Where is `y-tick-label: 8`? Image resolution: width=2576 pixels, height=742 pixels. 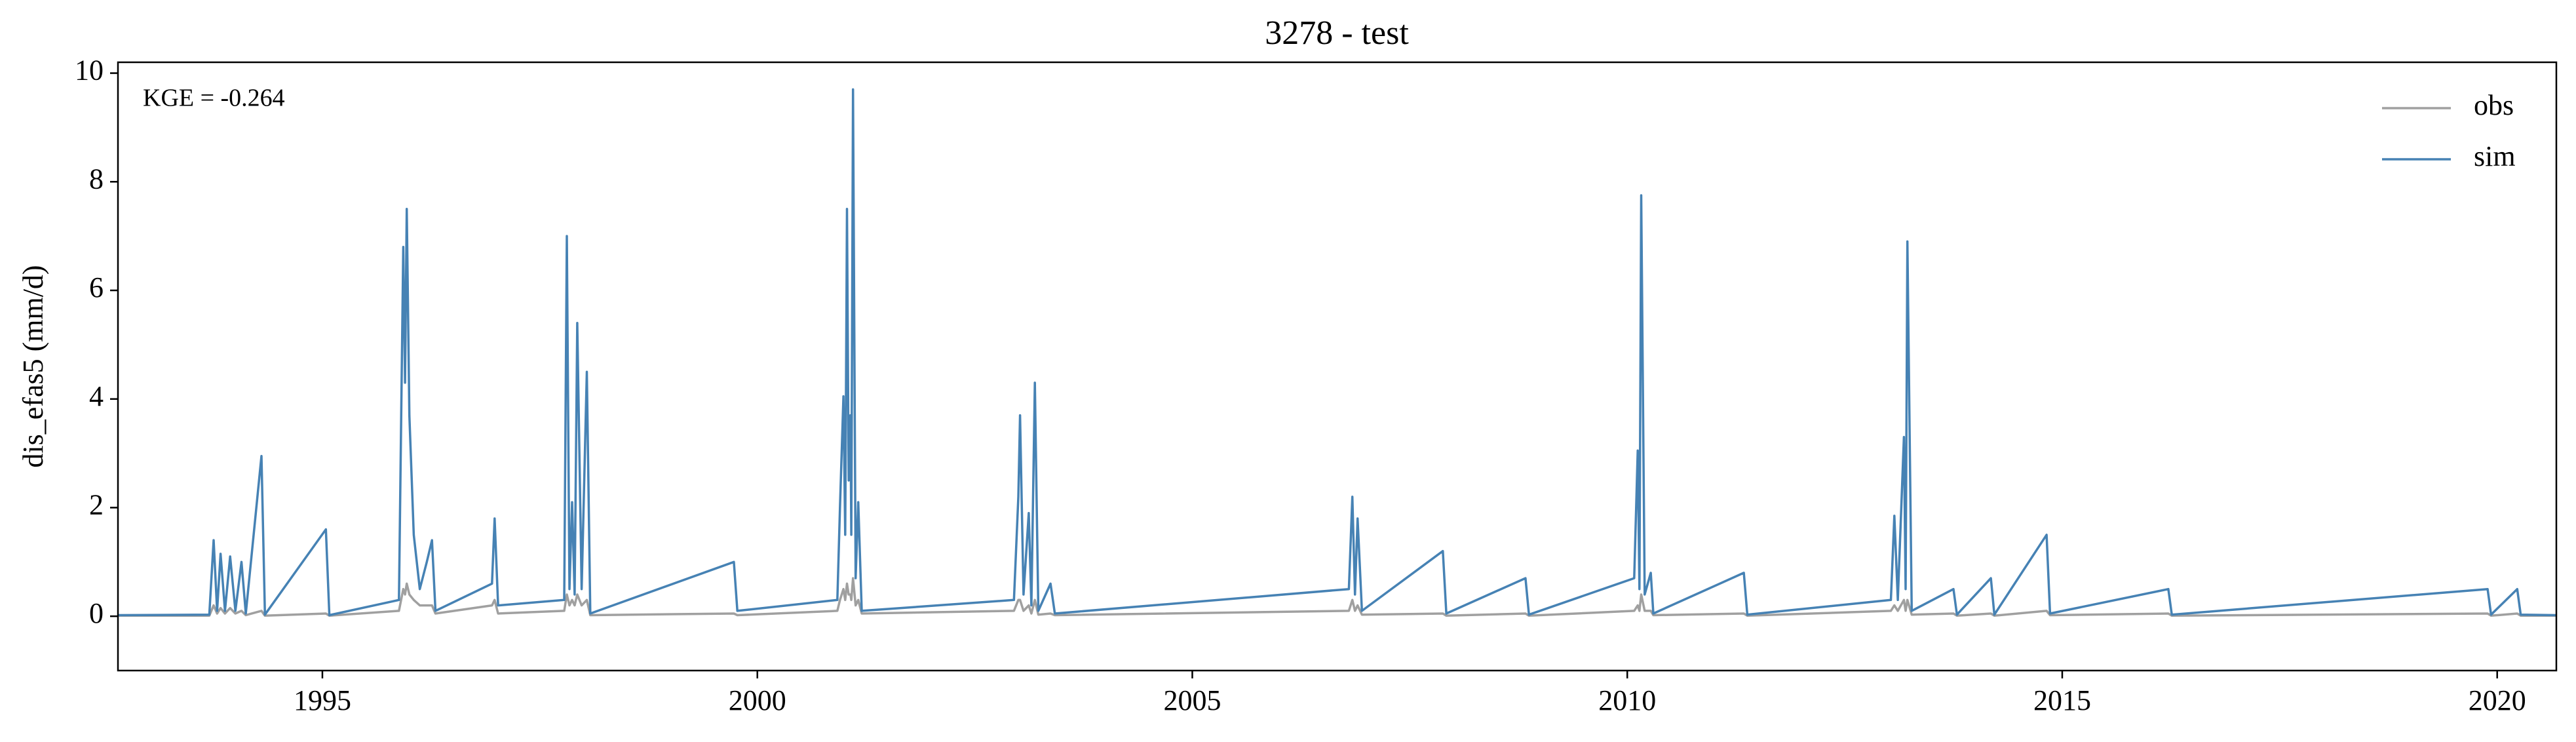 y-tick-label: 8 is located at coordinates (96, 179).